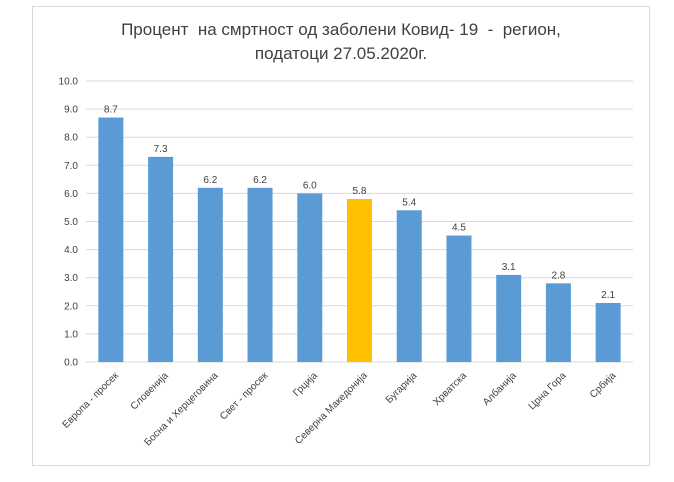 Image resolution: width=674 pixels, height=482 pixels. What do you see at coordinates (548, 391) in the screenshot?
I see `category-label: Црна Гора` at bounding box center [548, 391].